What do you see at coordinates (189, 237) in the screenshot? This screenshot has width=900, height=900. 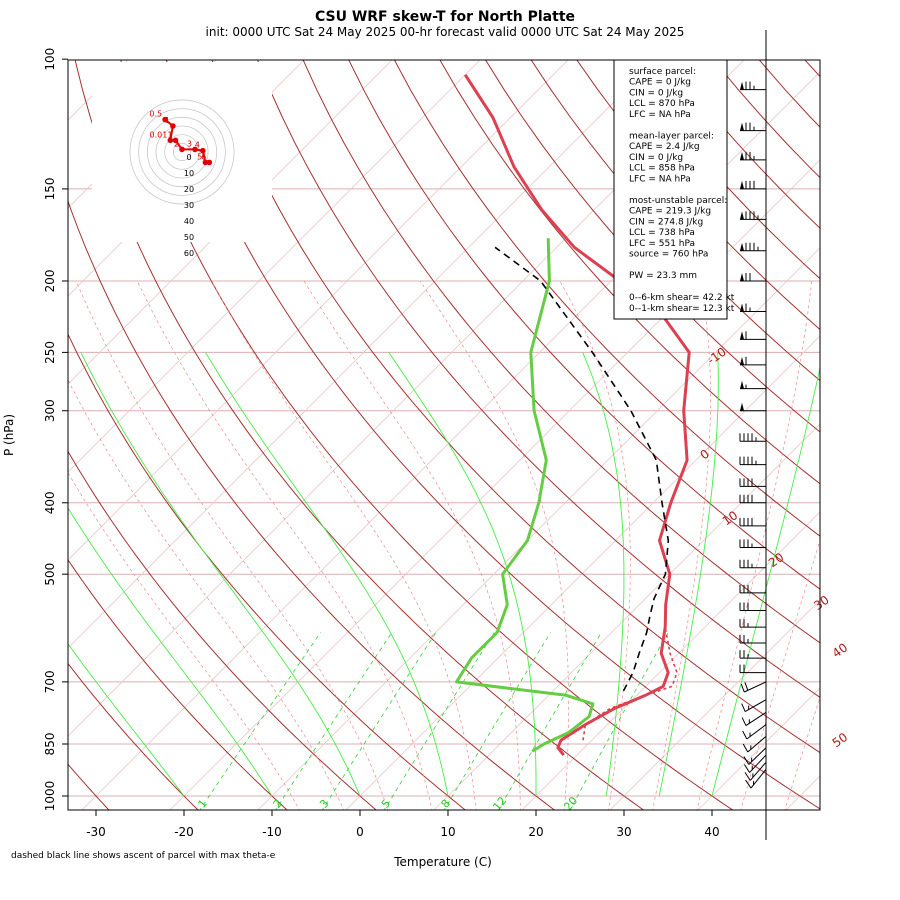 I see `hodograph-ring-label: 50` at bounding box center [189, 237].